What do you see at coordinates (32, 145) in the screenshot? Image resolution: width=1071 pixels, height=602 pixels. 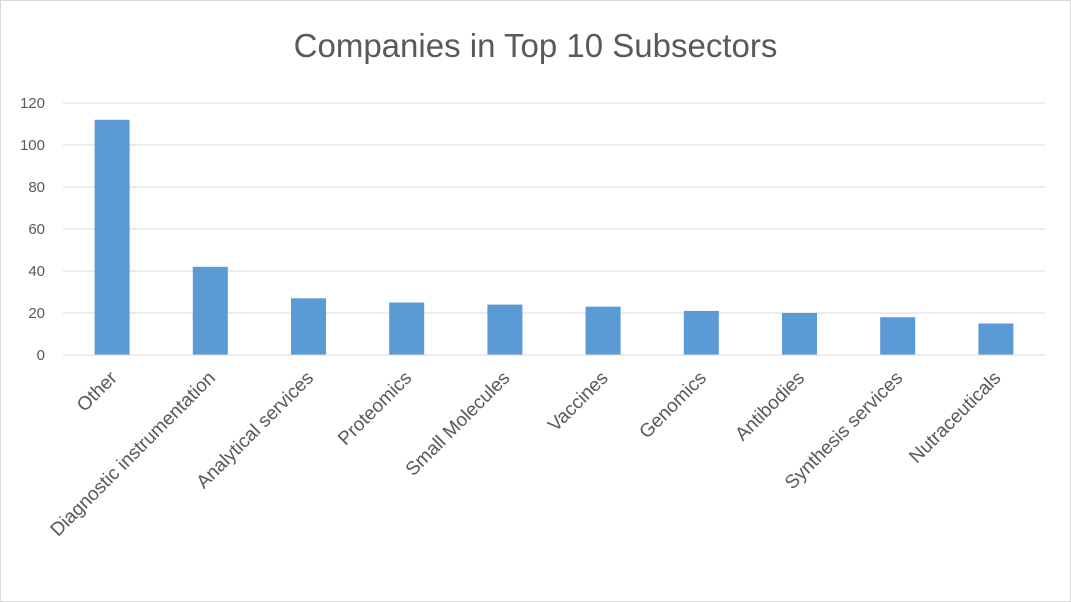 I see `y-tick-label: 100` at bounding box center [32, 145].